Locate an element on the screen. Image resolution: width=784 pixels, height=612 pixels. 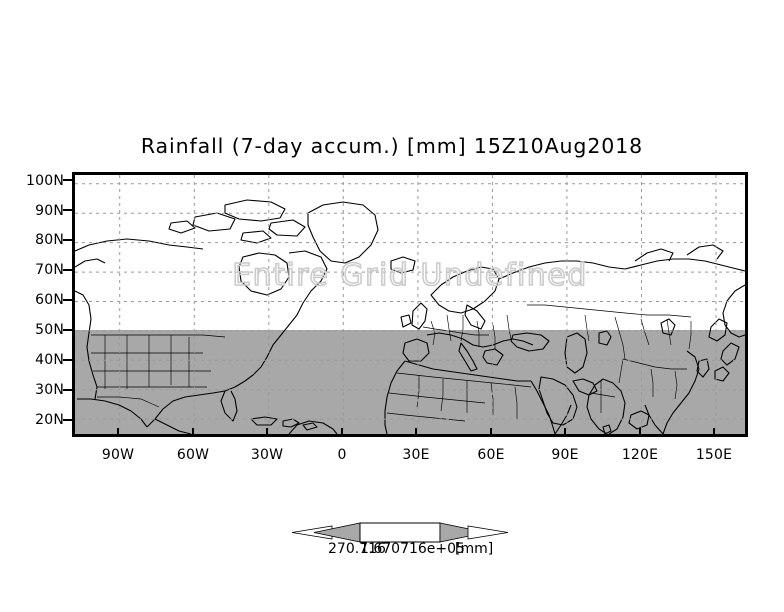
x-tick-label: 150E is located at coordinates (714, 455).